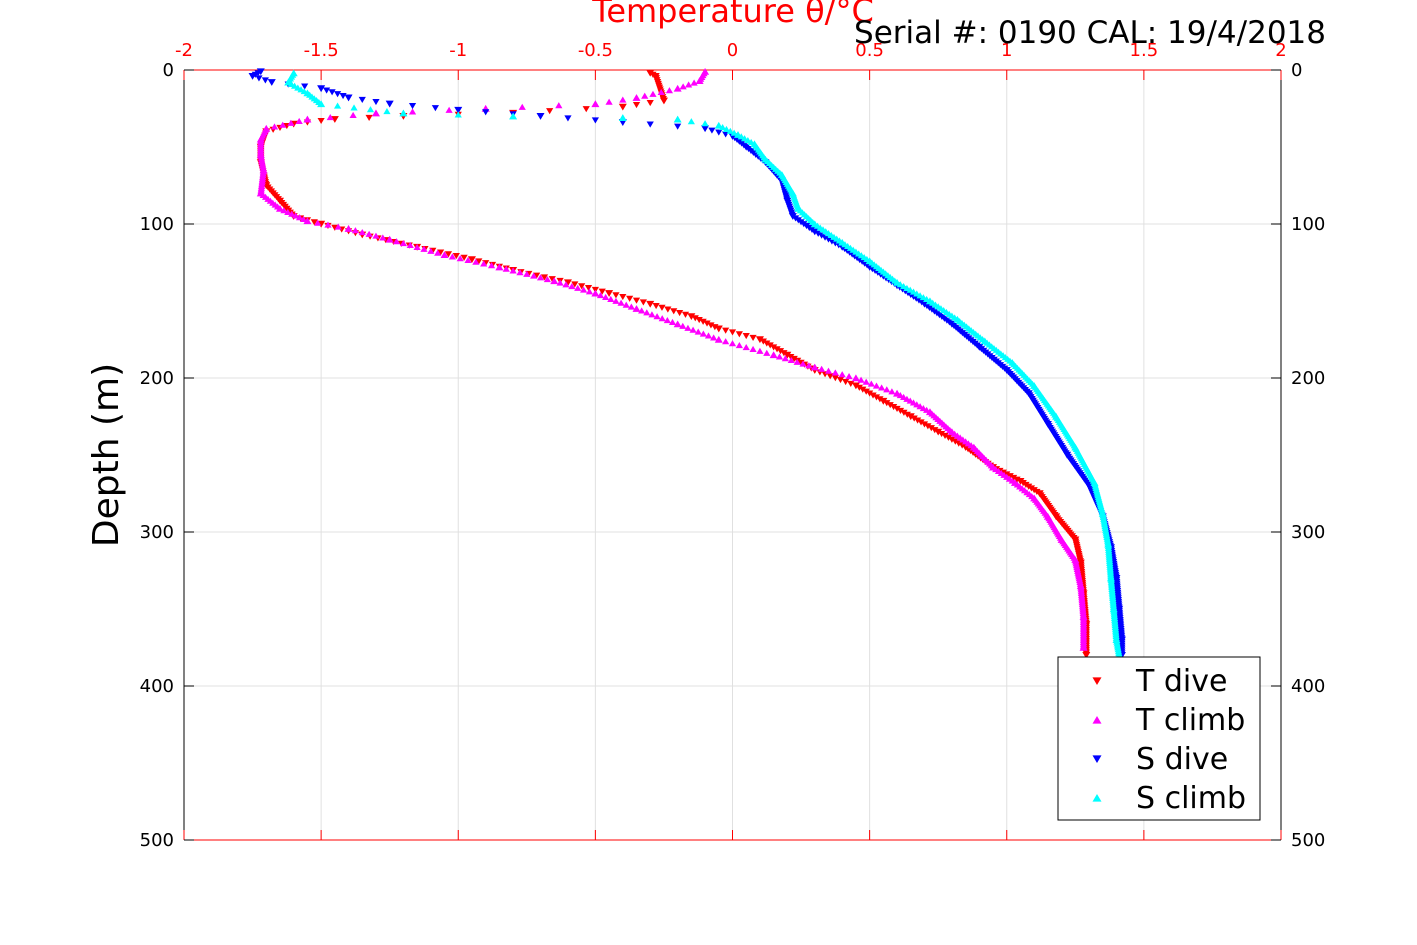 The width and height of the screenshot is (1417, 945). What do you see at coordinates (1308, 840) in the screenshot?
I see `y-tick-label-right: 500` at bounding box center [1308, 840].